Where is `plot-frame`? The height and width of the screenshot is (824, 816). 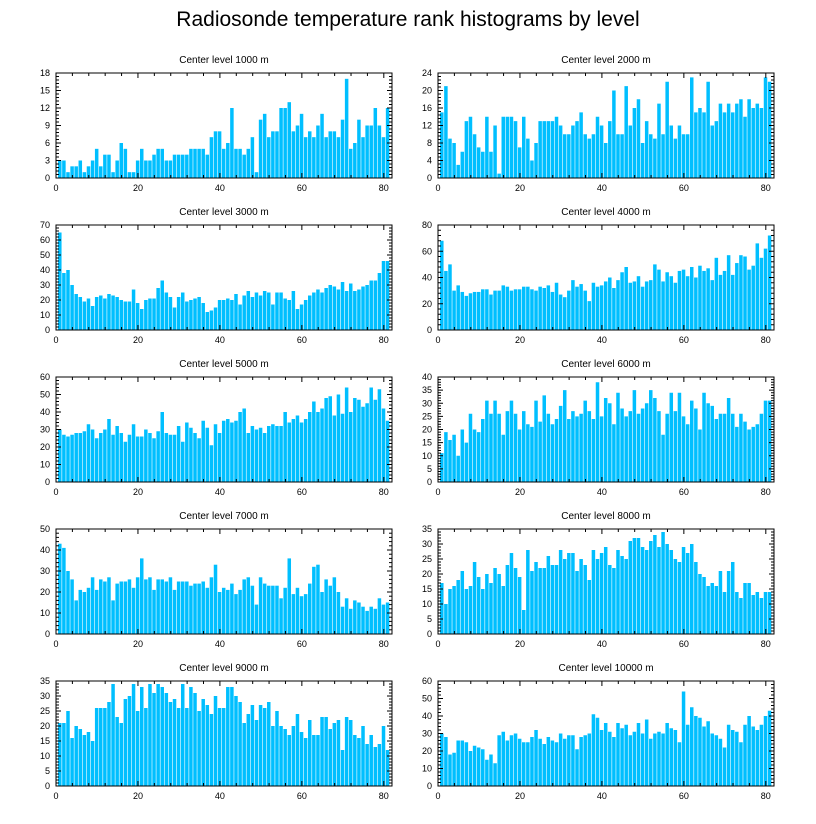
plot-frame is located at coordinates (224, 581).